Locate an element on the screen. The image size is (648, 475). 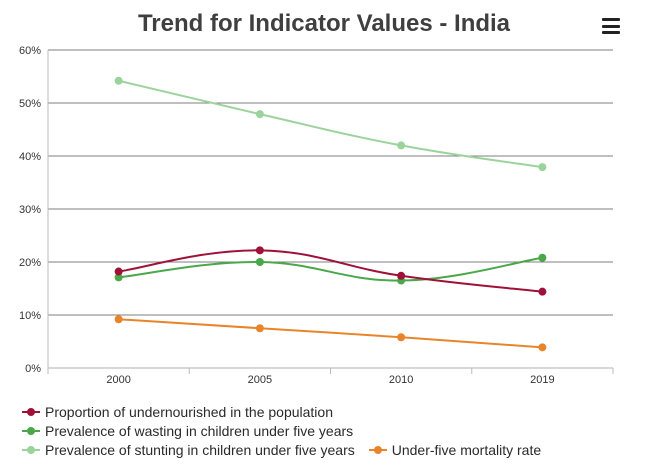
y-tick-label: 20% is located at coordinates (30, 263).